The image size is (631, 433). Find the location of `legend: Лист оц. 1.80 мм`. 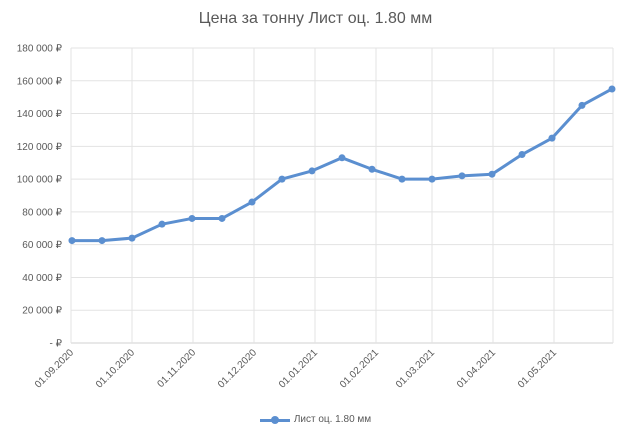

legend: Лист оц. 1.80 мм is located at coordinates (315, 419).